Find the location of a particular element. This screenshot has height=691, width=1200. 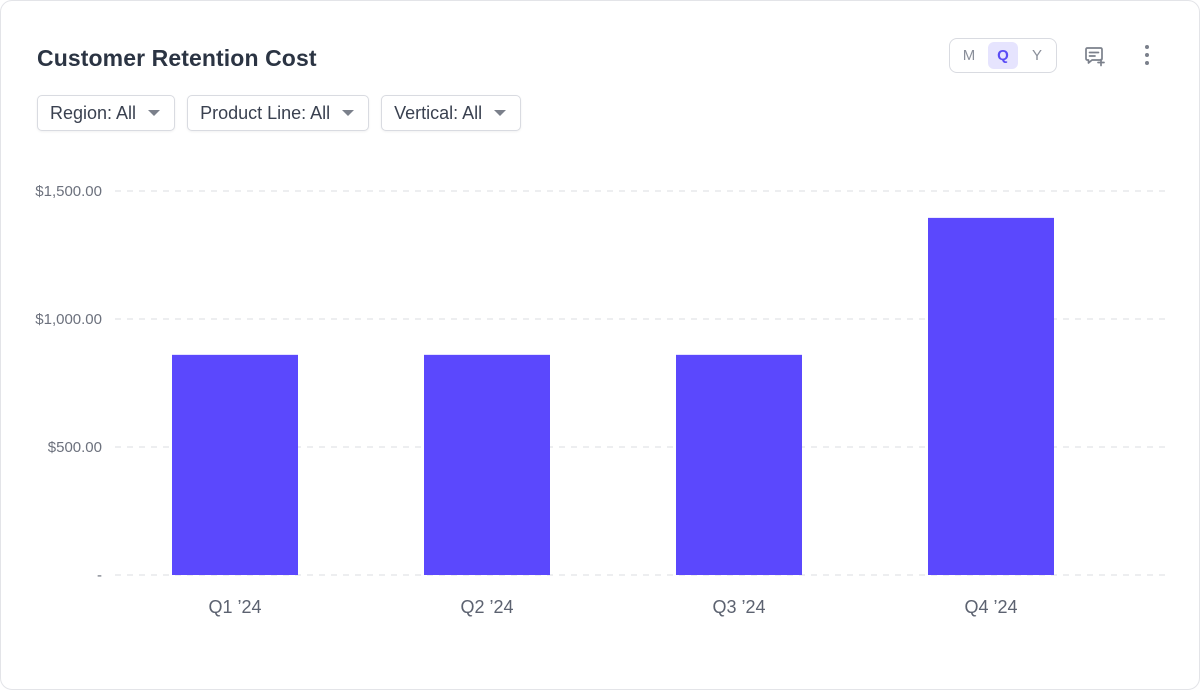

more-options-button is located at coordinates (1147, 55).